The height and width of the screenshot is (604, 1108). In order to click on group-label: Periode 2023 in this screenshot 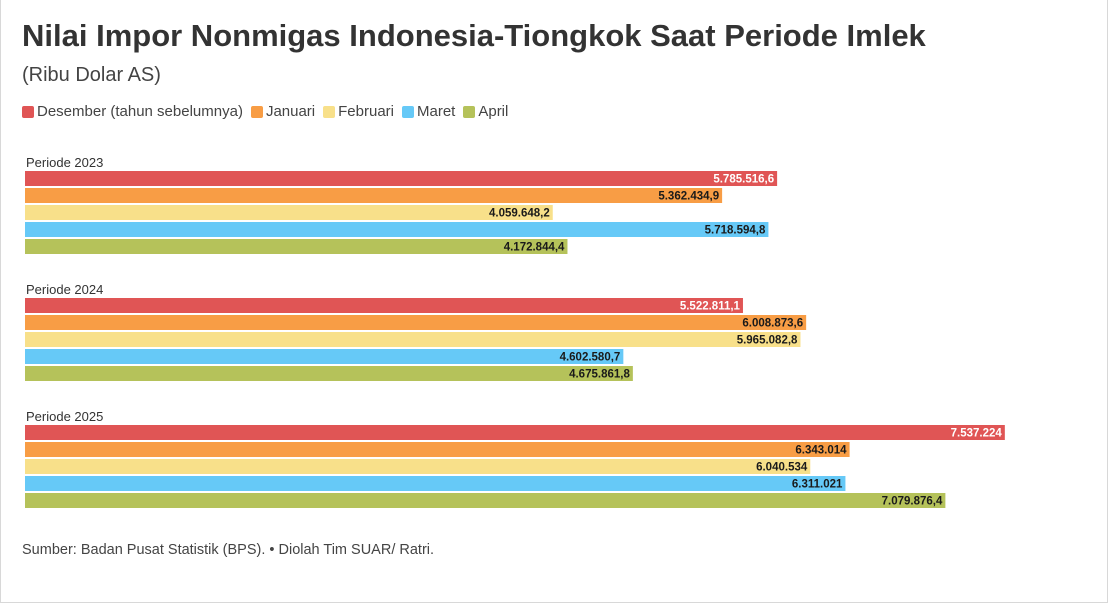, I will do `click(64, 162)`.